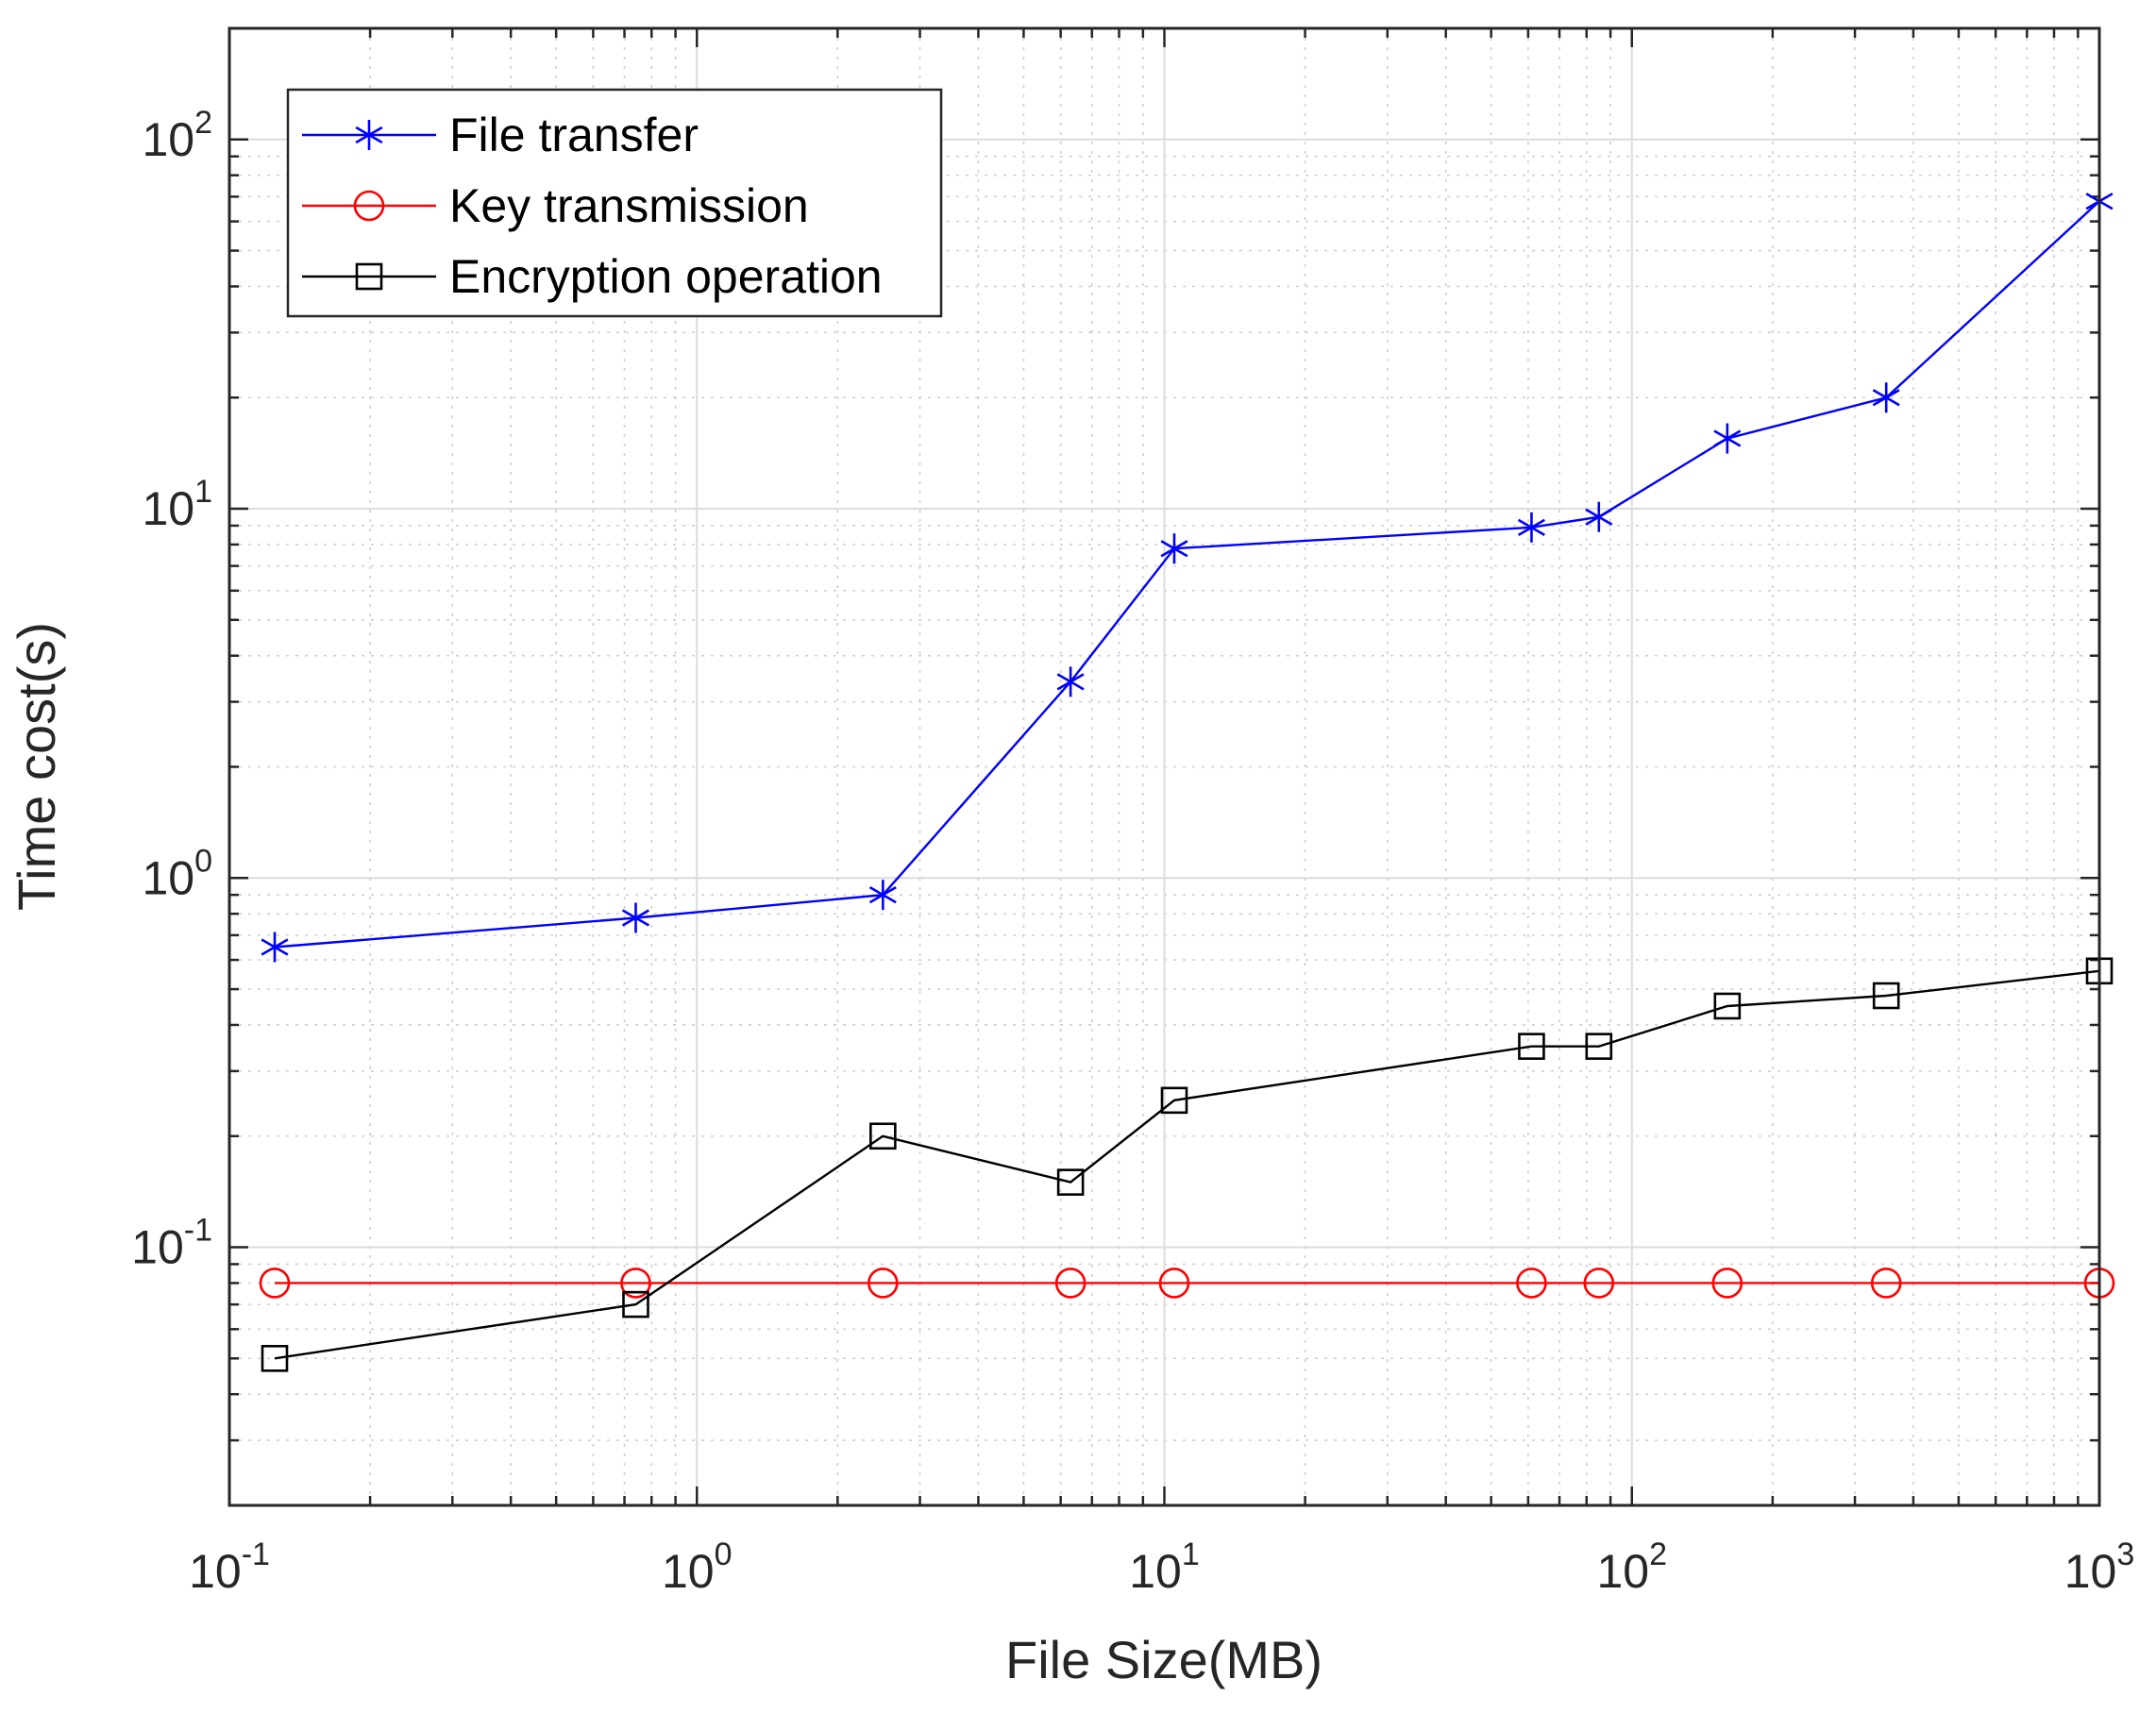 Image resolution: width=2156 pixels, height=1713 pixels. I want to click on legend-box, so click(614, 203).